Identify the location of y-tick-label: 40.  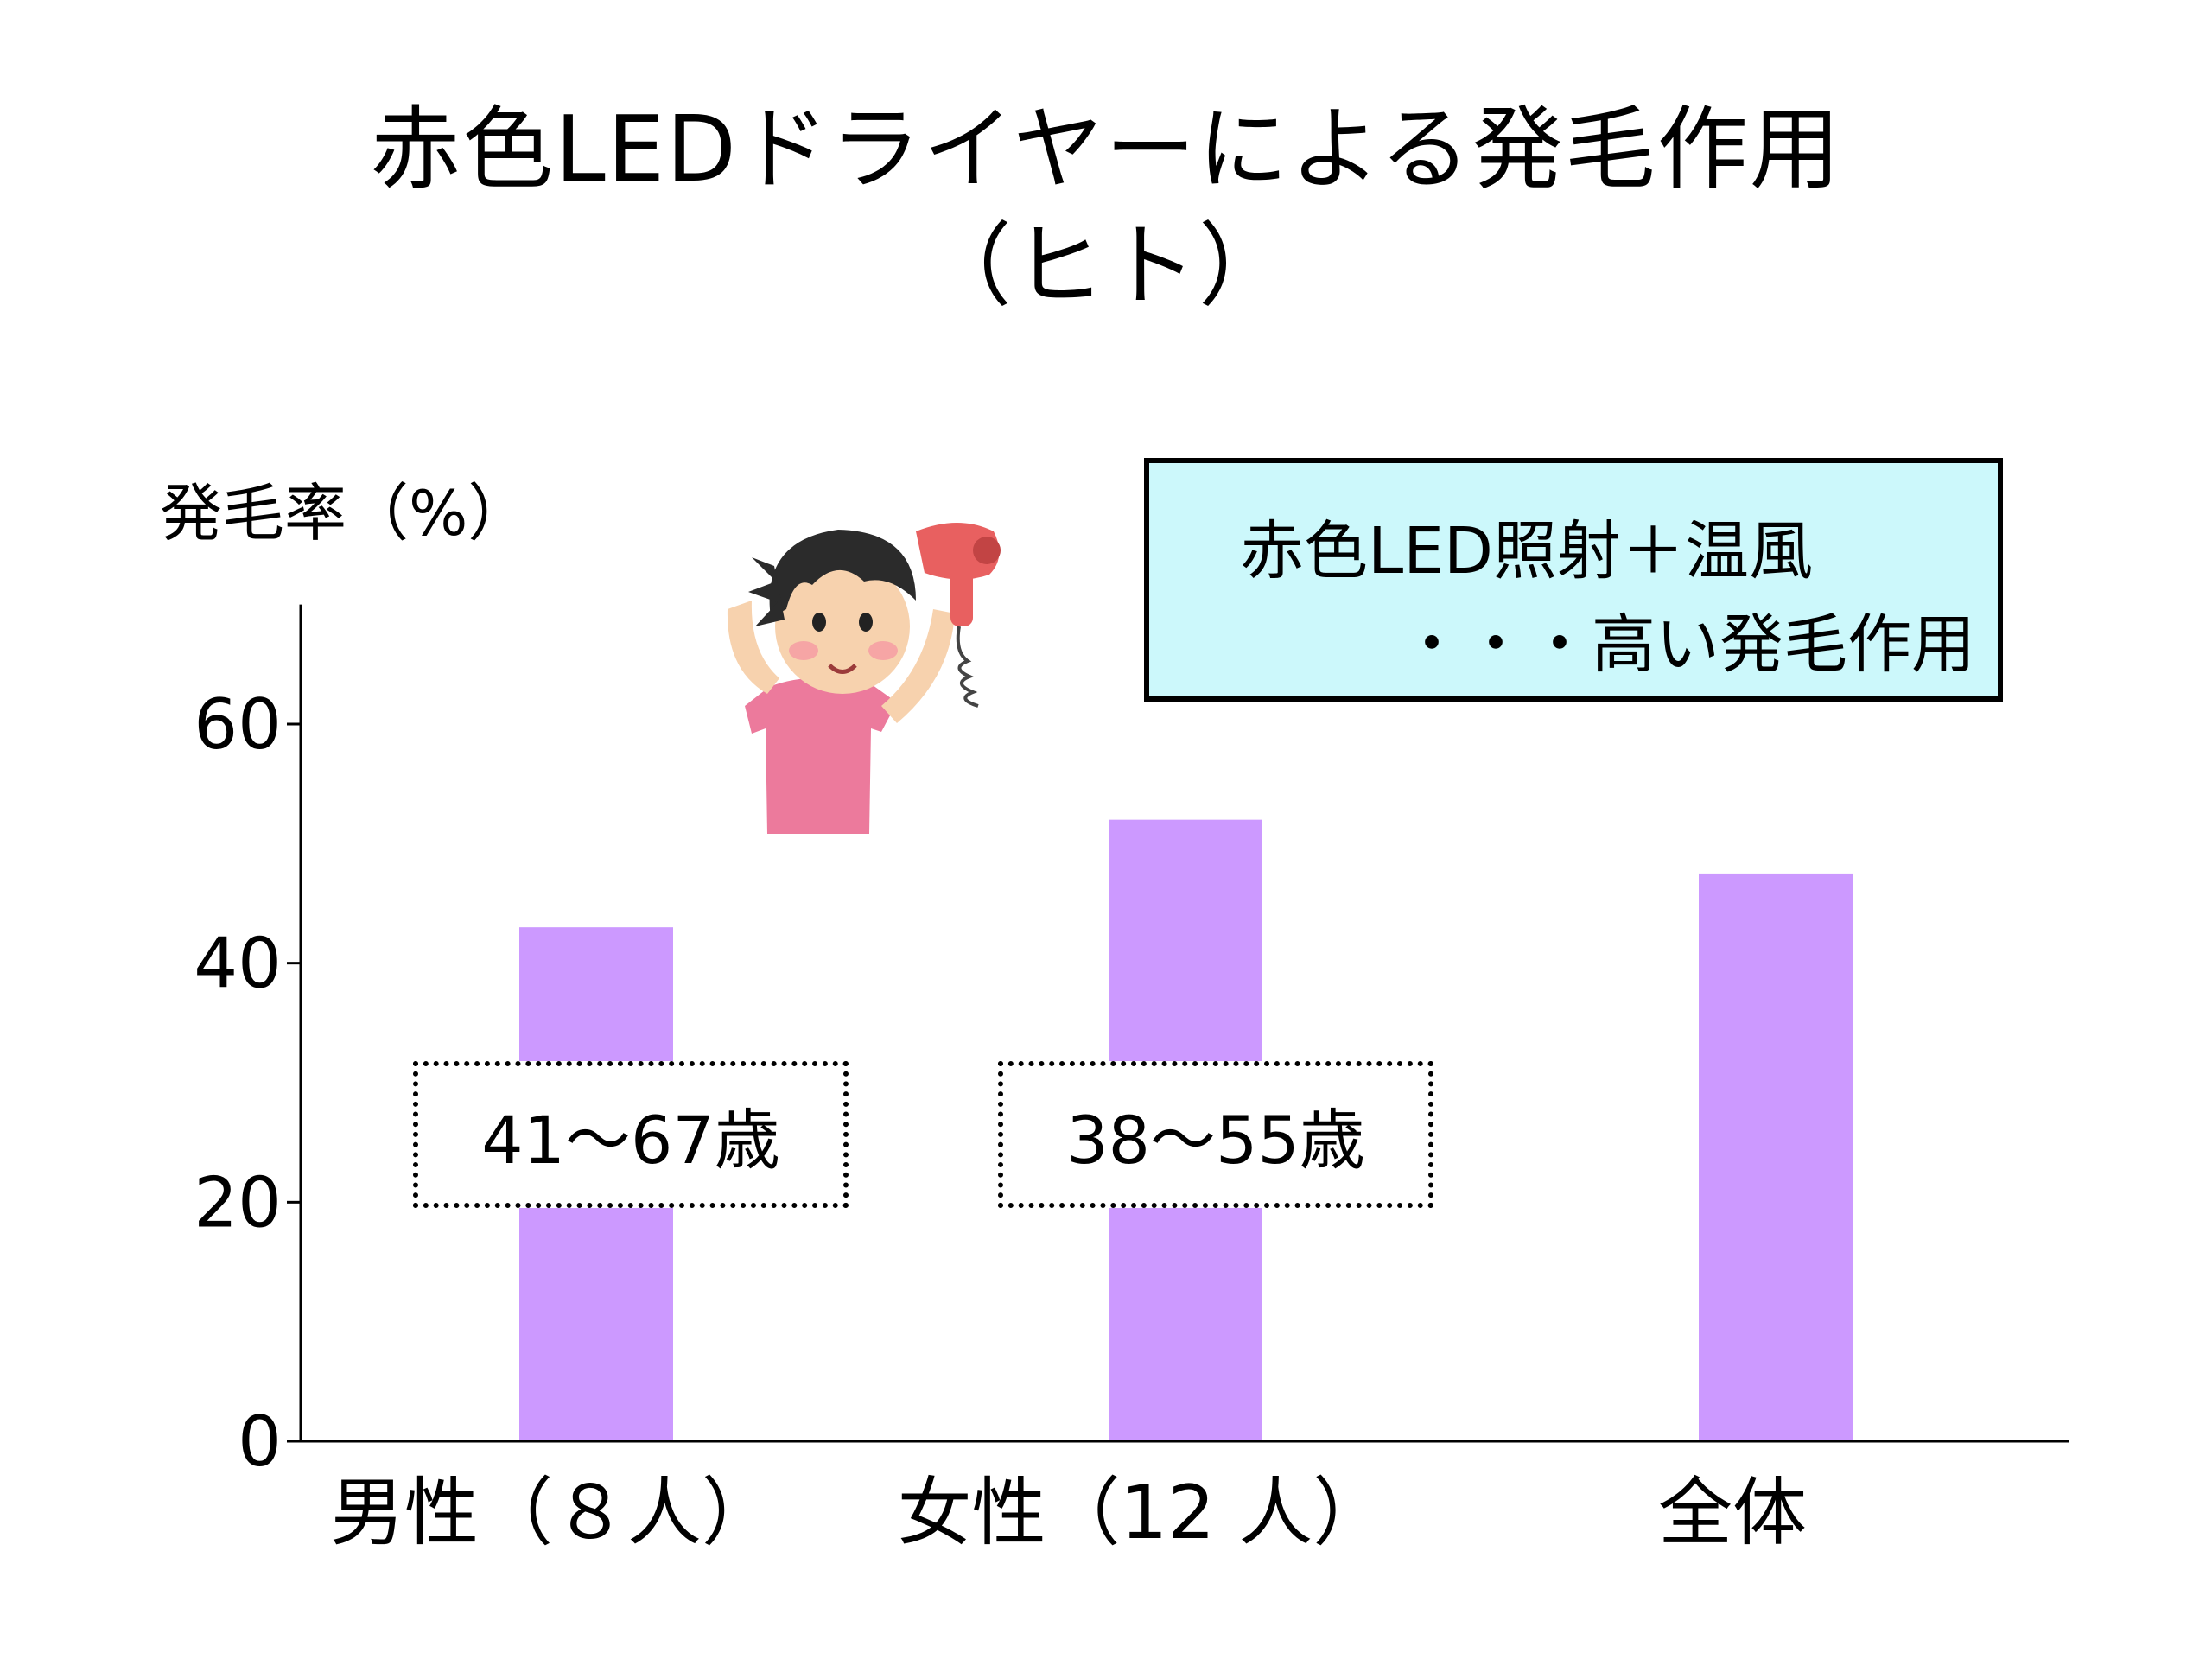
(238, 964).